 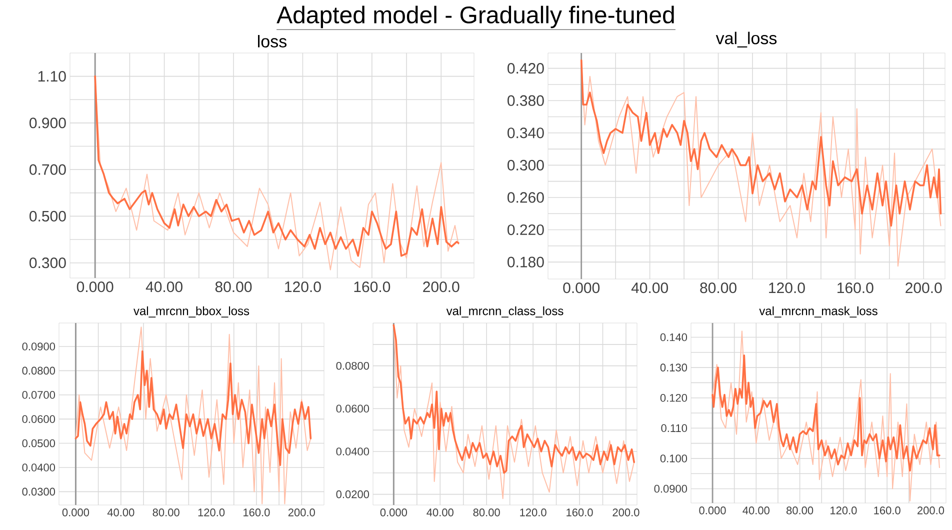 What do you see at coordinates (674, 428) in the screenshot?
I see `y-tick-label: 0.110` at bounding box center [674, 428].